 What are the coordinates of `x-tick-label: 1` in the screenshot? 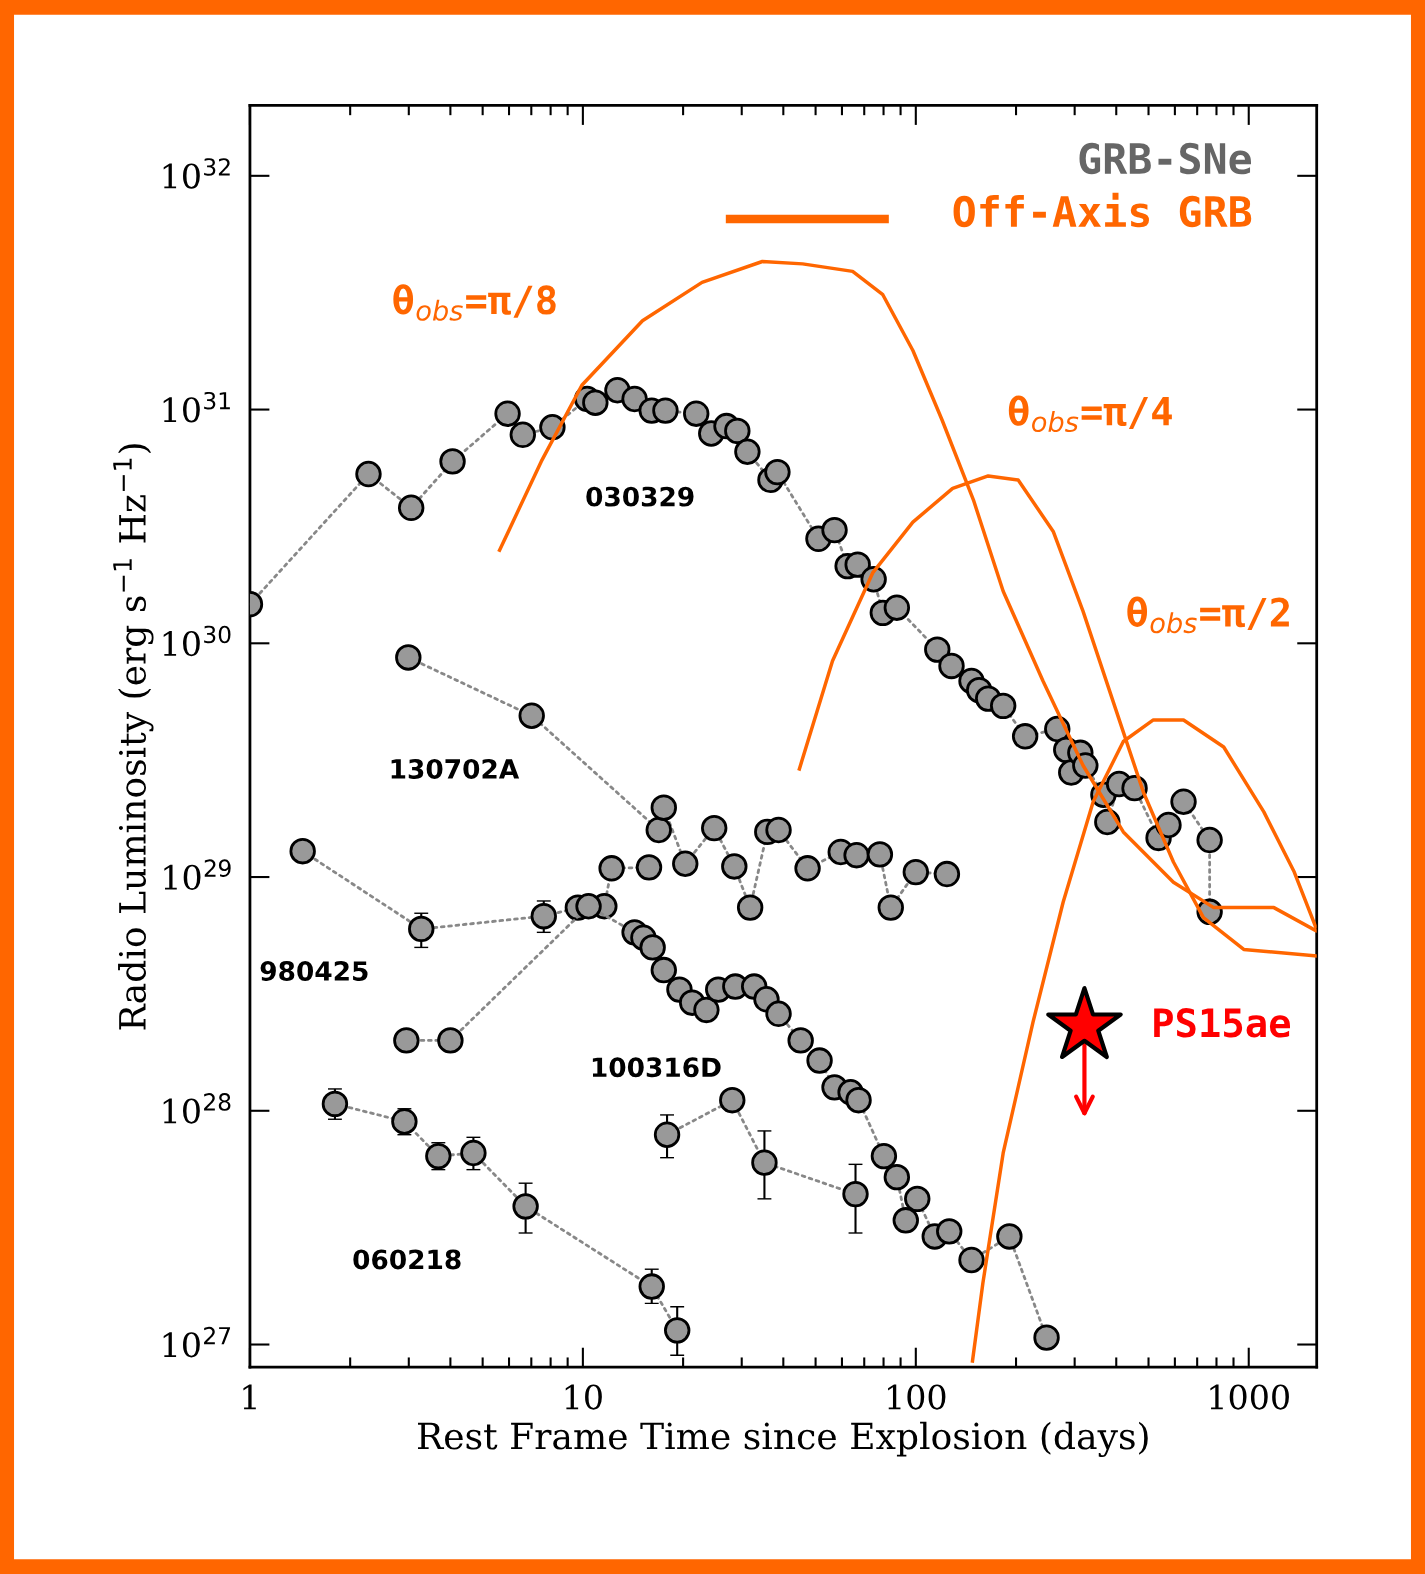 It's located at (249, 1397).